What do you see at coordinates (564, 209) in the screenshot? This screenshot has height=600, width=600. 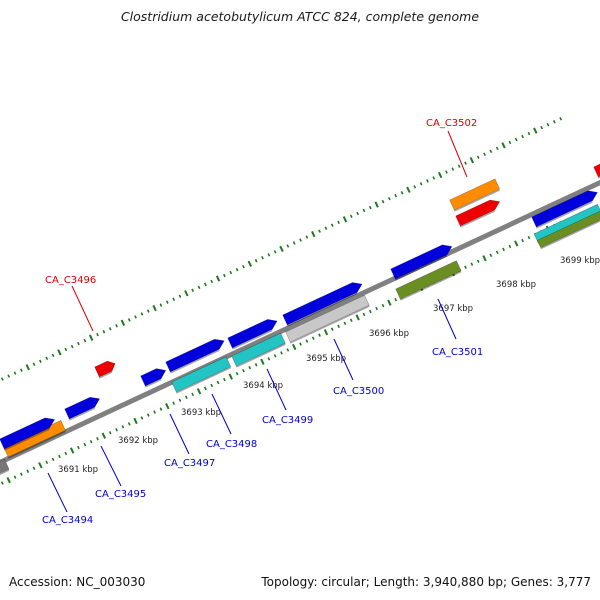 I see `gene-blue-right` at bounding box center [564, 209].